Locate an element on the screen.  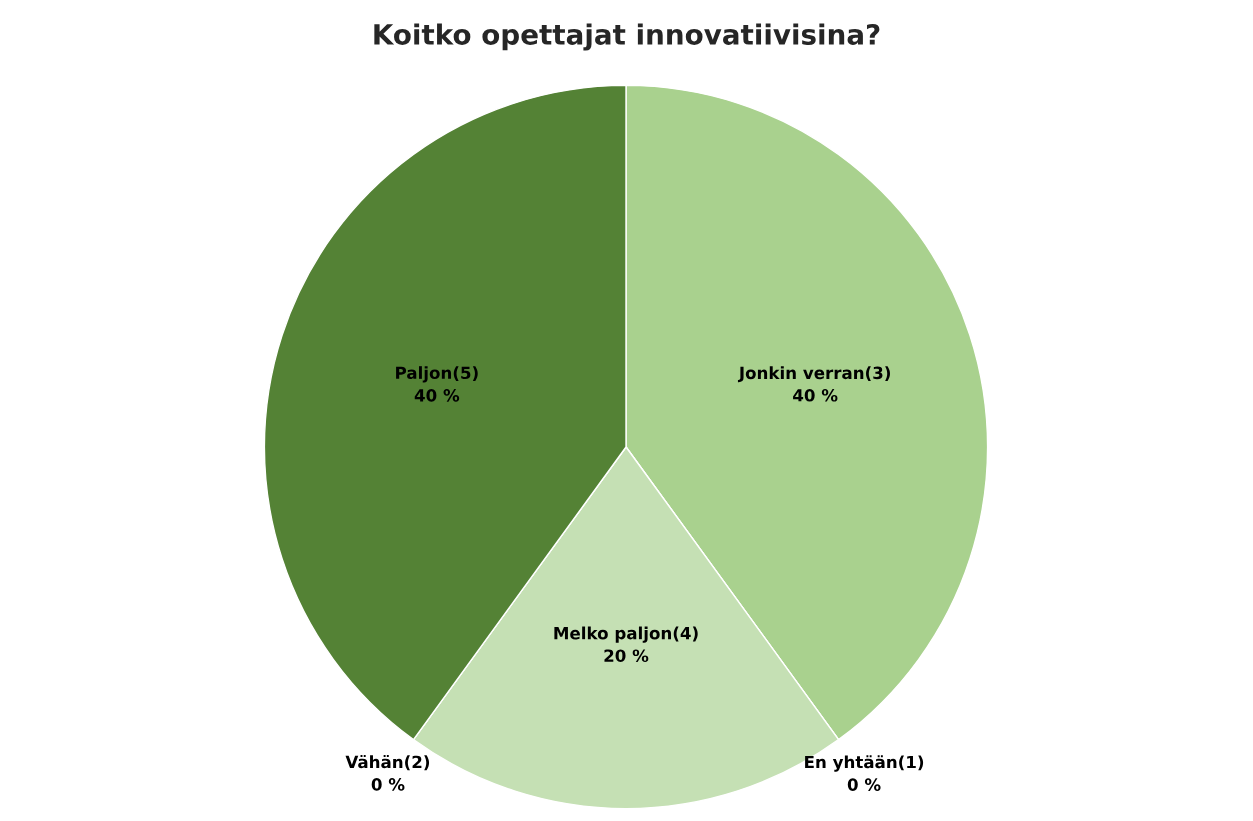
category-label: En yhtään(1) is located at coordinates (864, 763).